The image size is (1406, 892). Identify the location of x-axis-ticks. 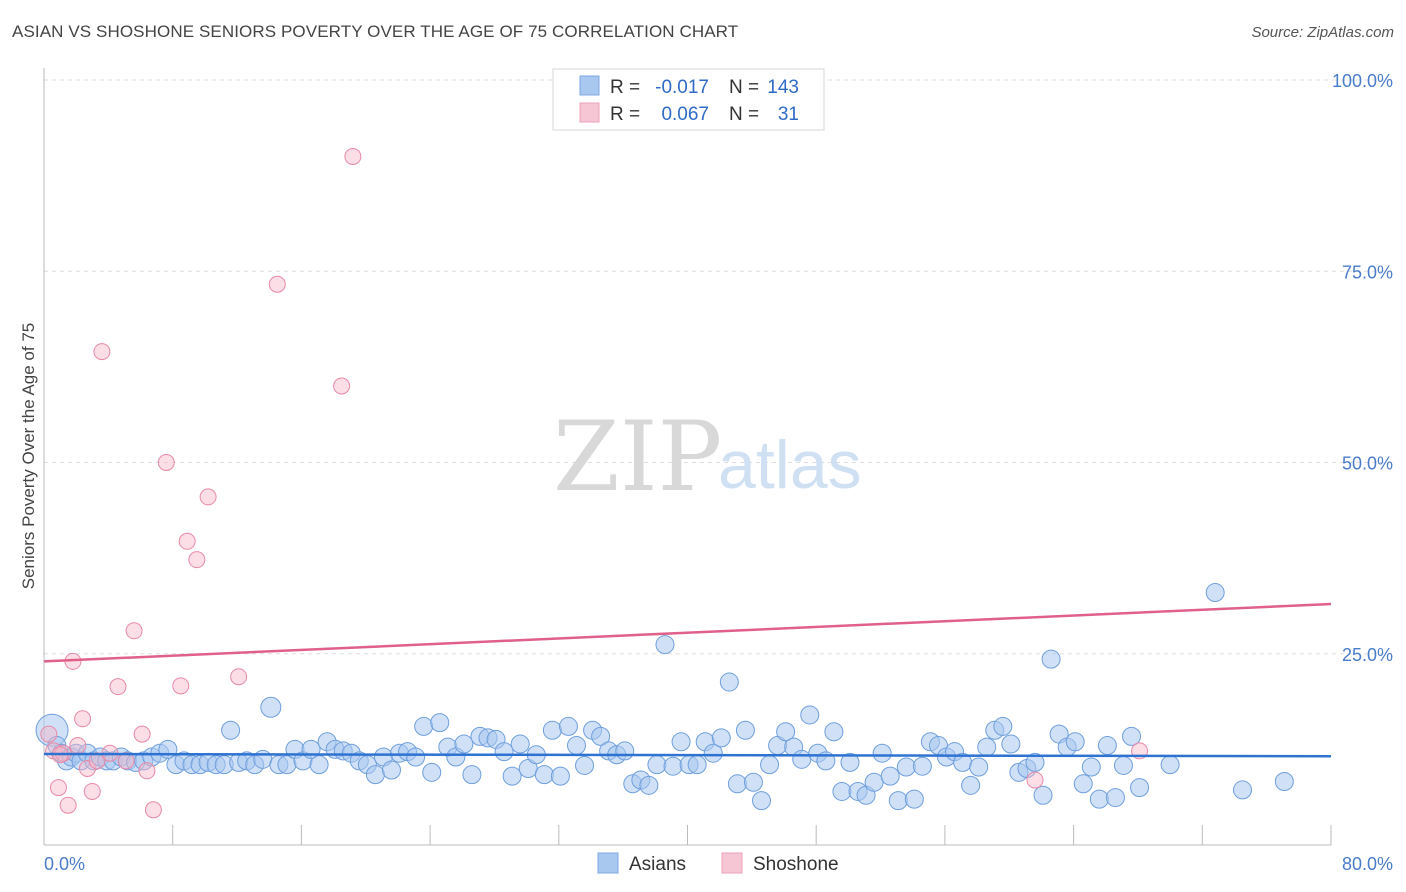
(687, 835).